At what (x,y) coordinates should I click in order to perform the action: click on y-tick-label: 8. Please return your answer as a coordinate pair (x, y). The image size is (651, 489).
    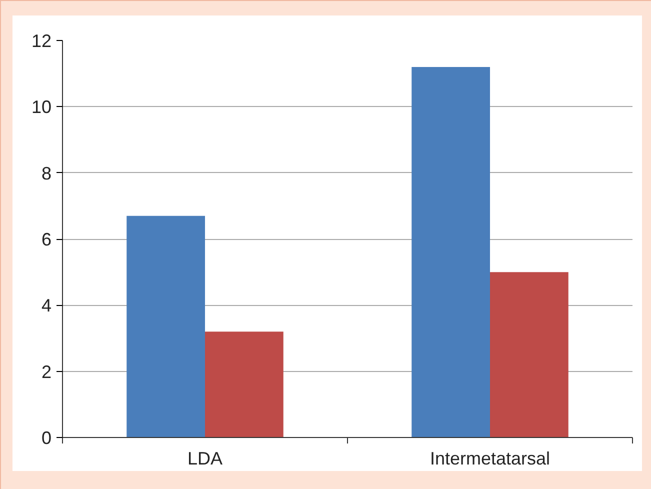
    Looking at the image, I should click on (46, 173).